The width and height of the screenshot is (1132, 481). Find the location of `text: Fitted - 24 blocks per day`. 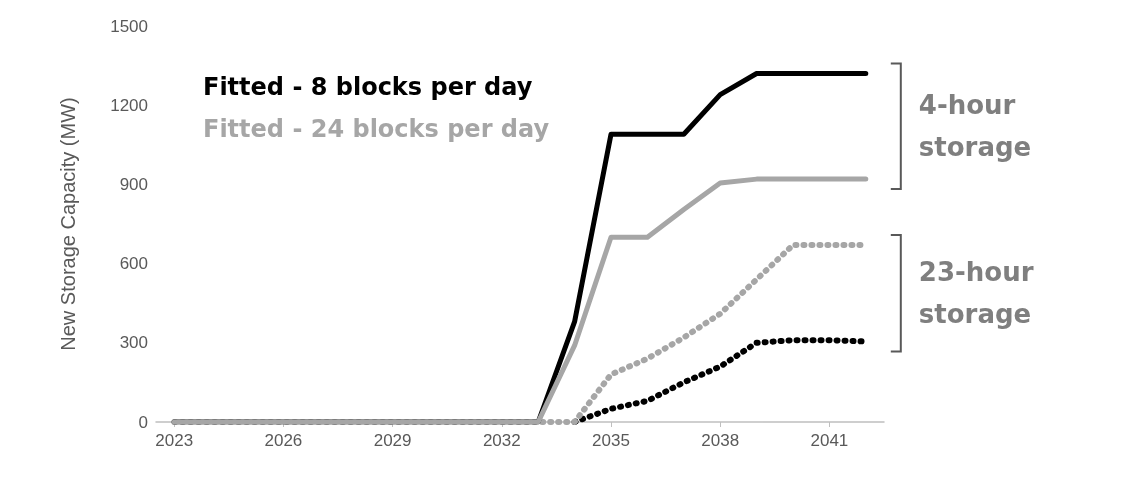

text: Fitted - 24 blocks per day is located at coordinates (376, 129).